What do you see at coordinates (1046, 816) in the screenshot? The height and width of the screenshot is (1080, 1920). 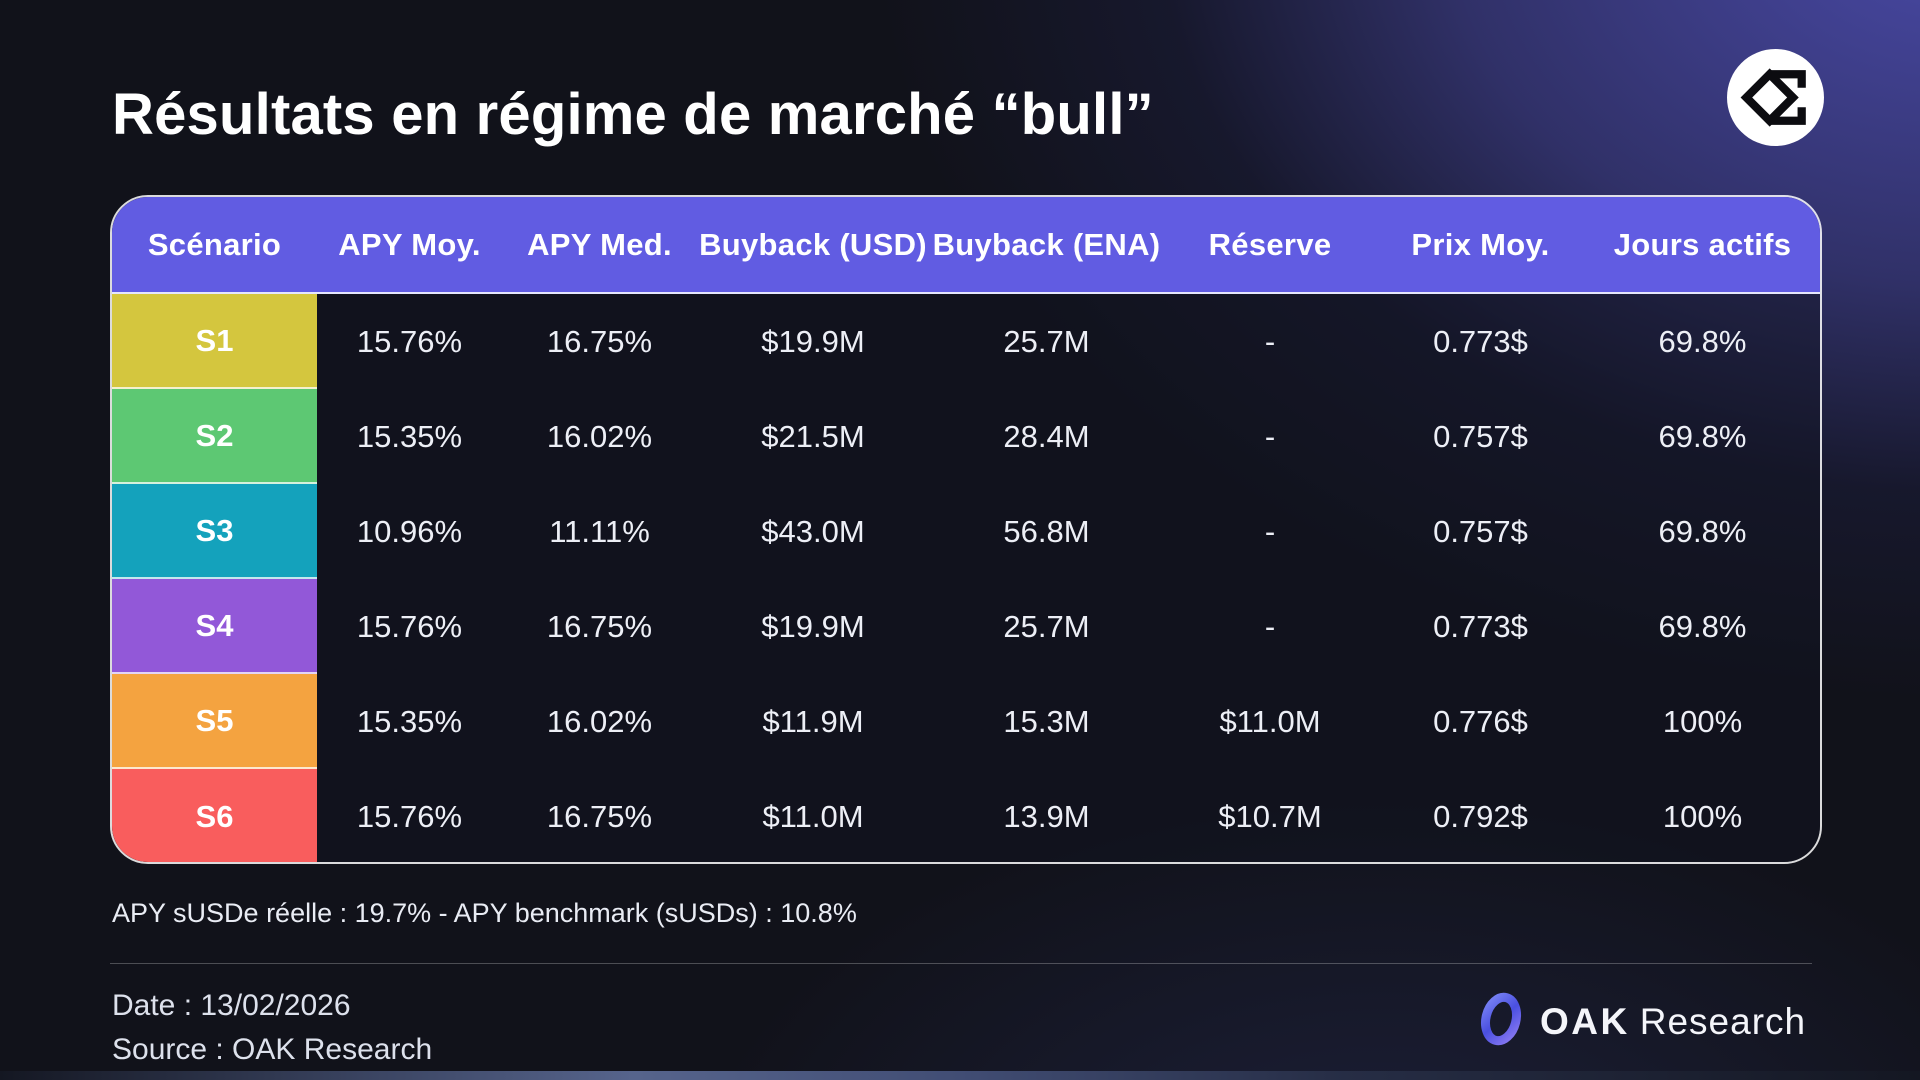 I see `table-cell: 13.9M` at bounding box center [1046, 816].